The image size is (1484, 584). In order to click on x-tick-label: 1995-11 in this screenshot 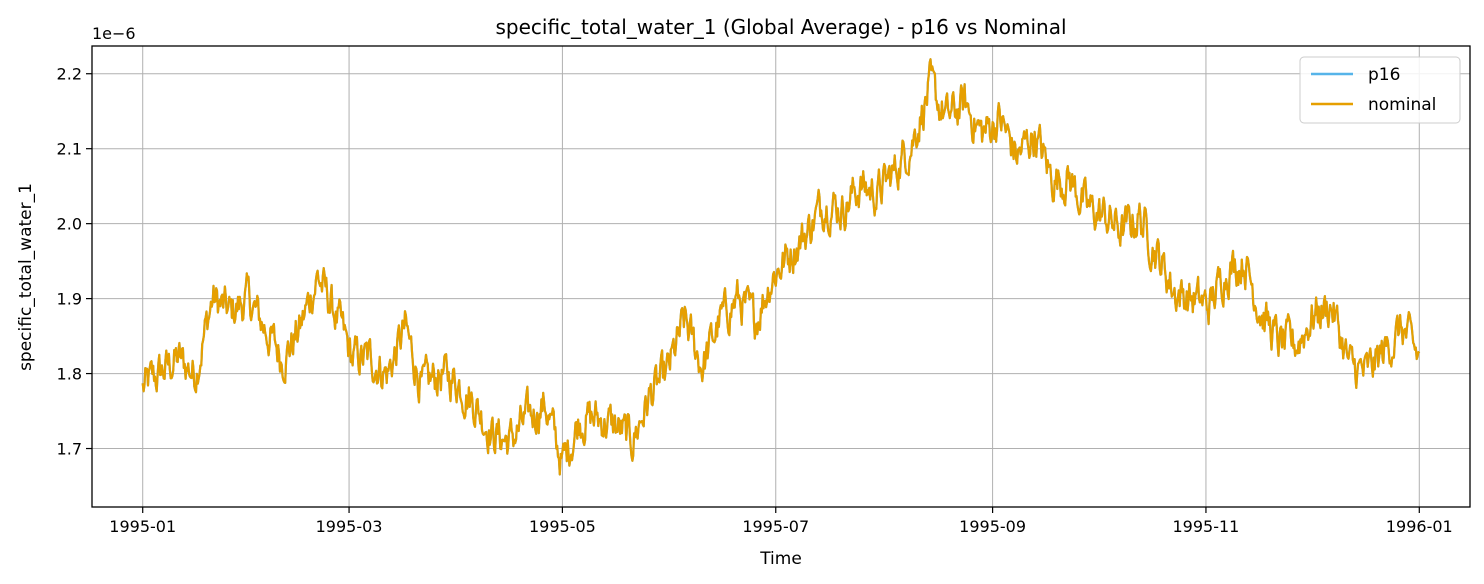, I will do `click(1206, 526)`.